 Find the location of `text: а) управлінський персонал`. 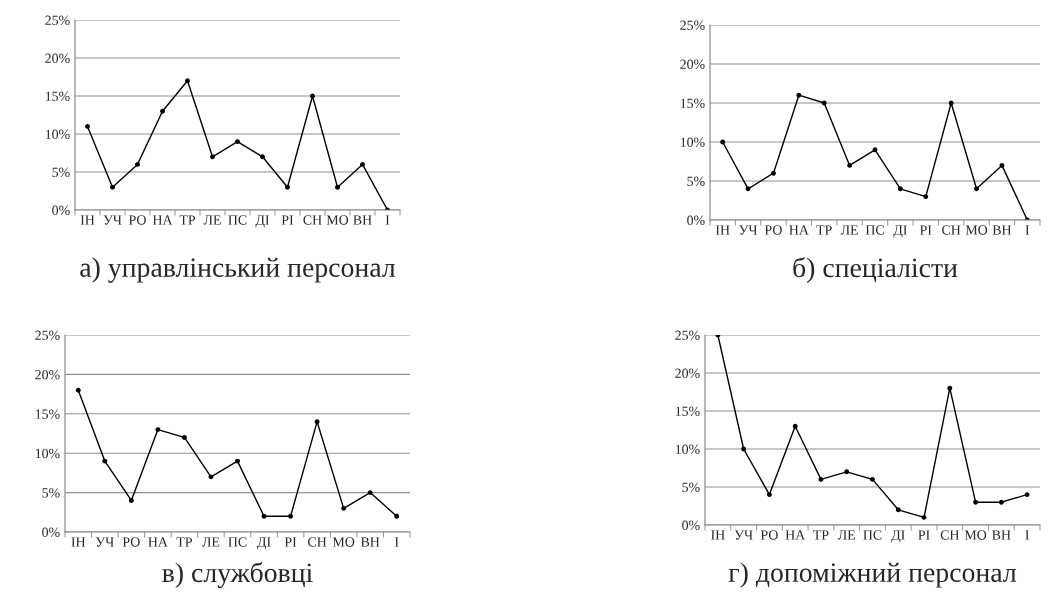

text: а) управлінський персонал is located at coordinates (238, 270).